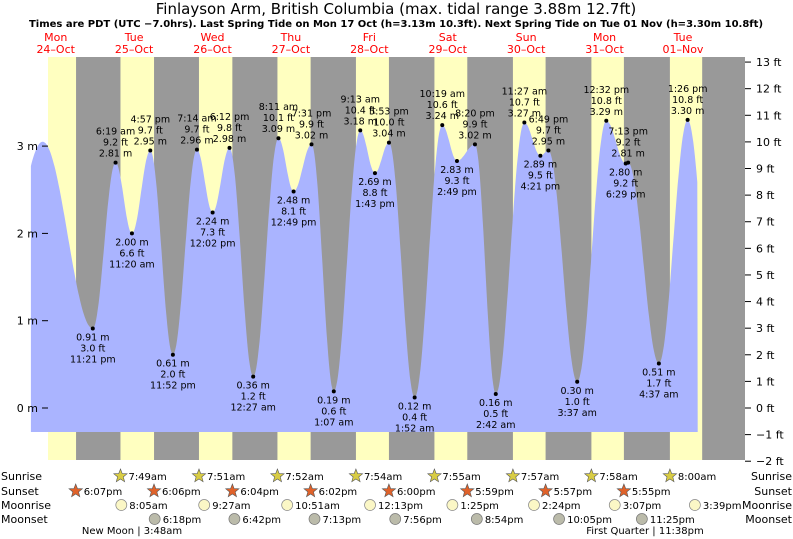  Describe the element at coordinates (456, 170) in the screenshot. I see `tide-metres-label: 2.83 m` at that location.